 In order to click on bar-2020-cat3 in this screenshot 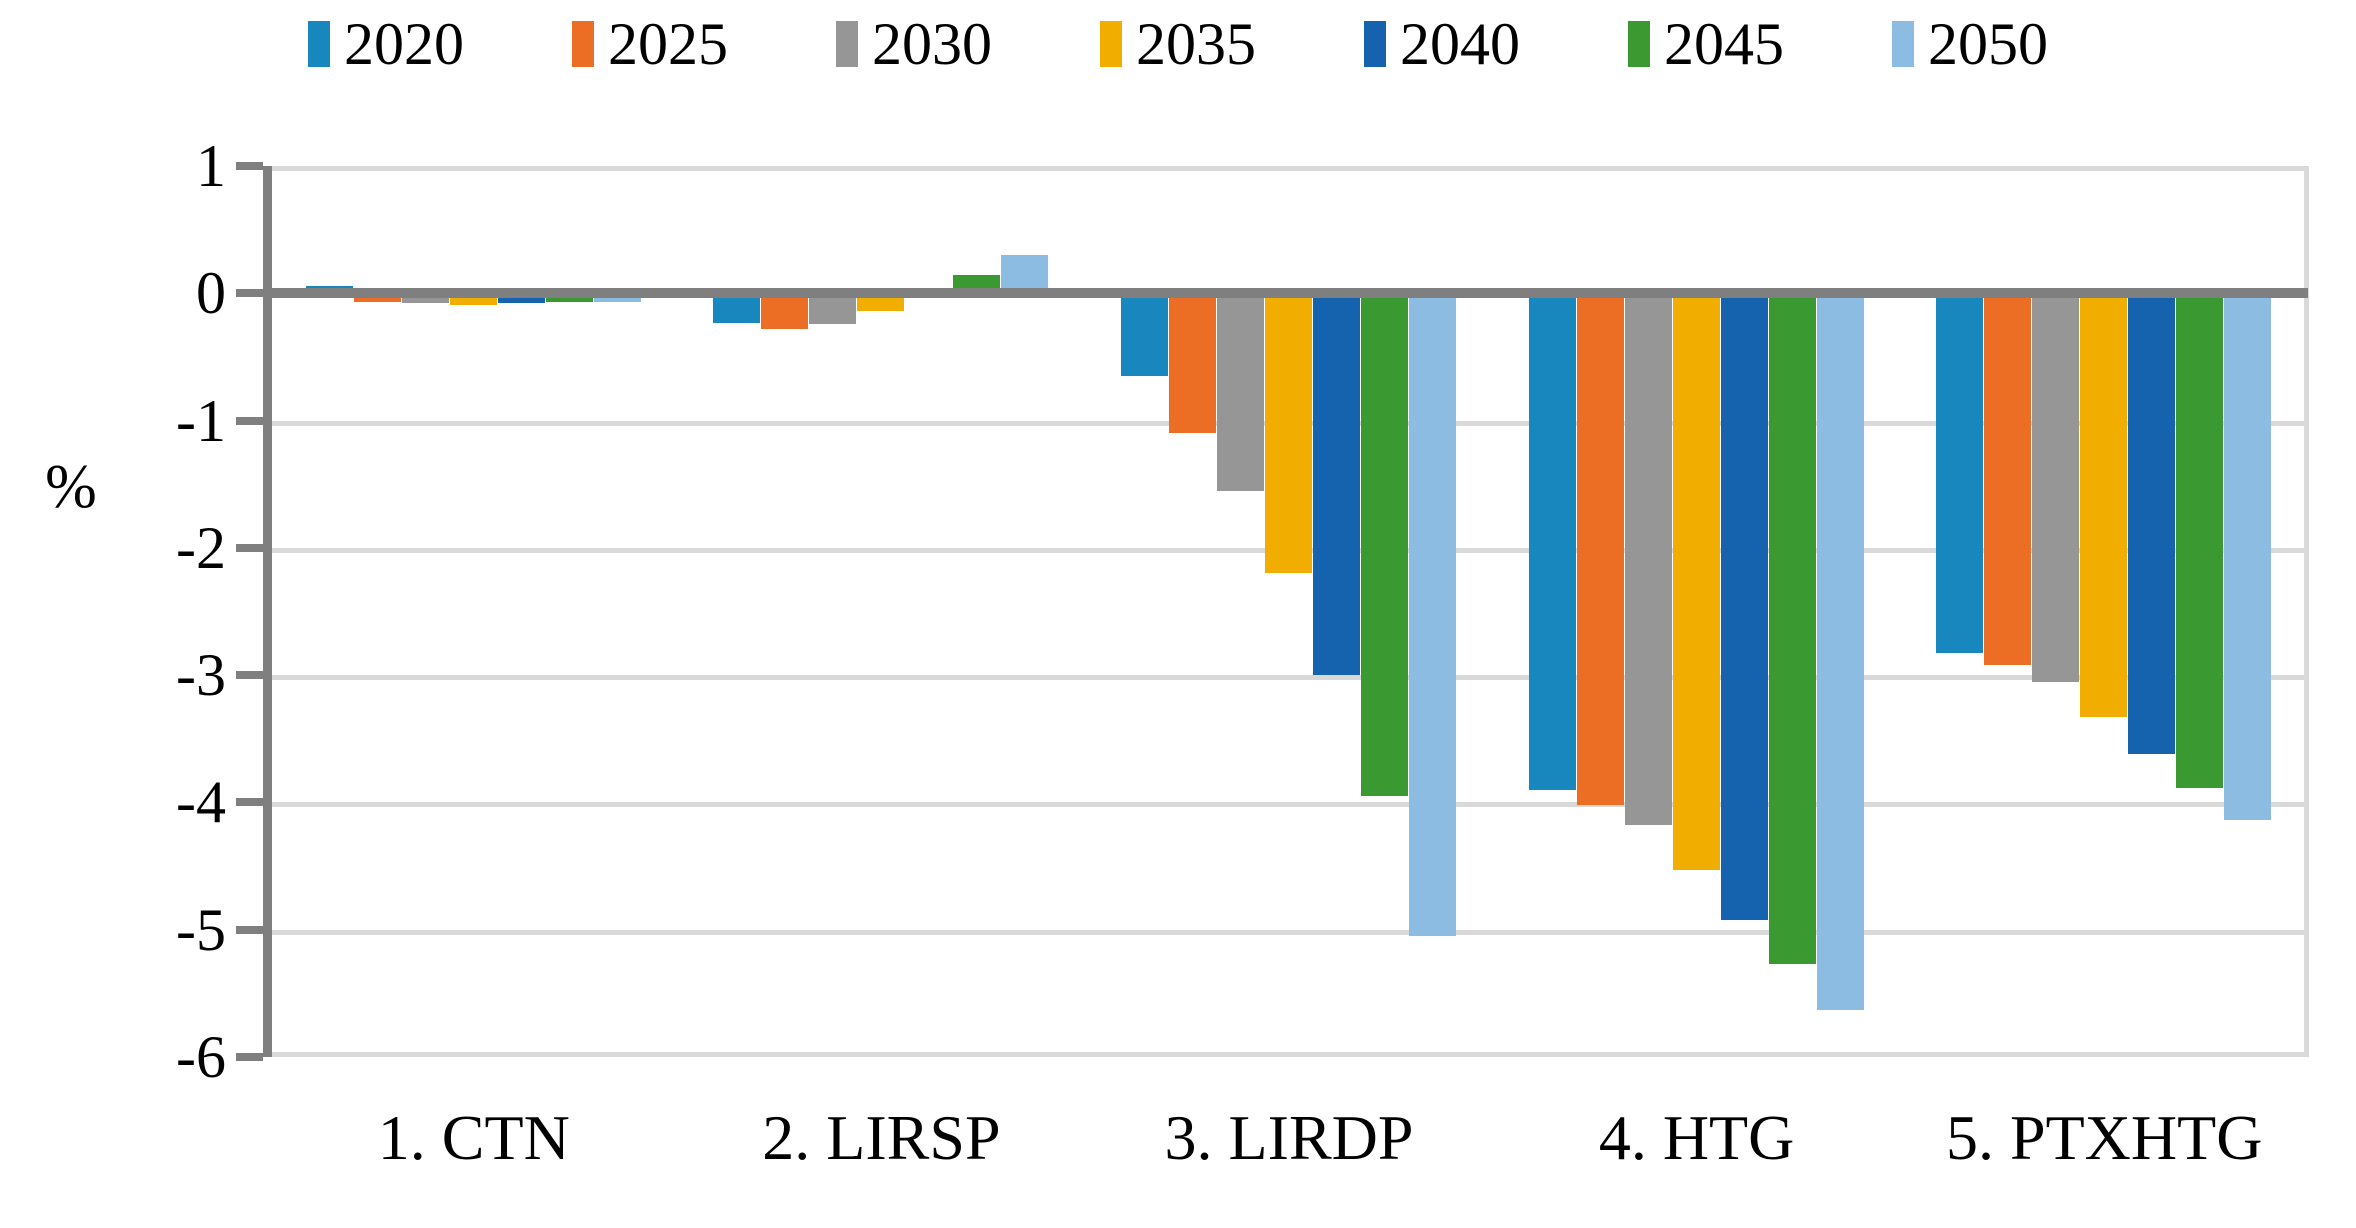, I will do `click(1144, 335)`.